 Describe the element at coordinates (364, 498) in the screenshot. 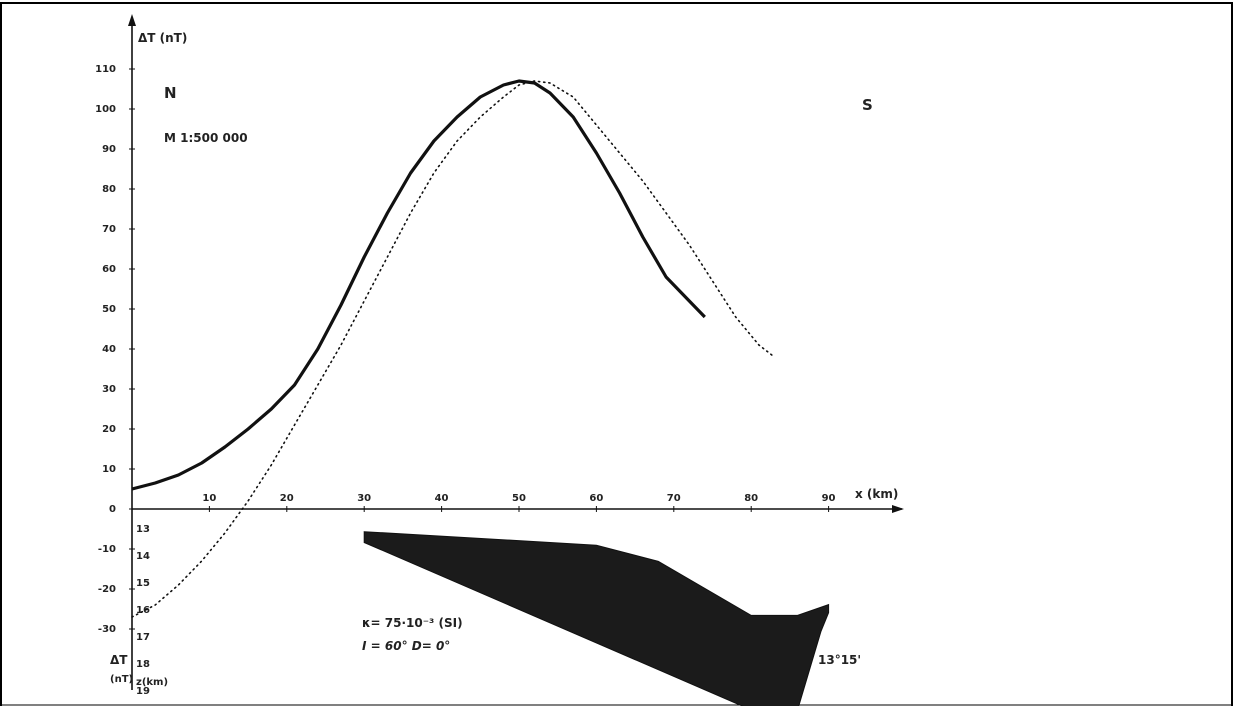

I see `x-tick-label: 30` at that location.